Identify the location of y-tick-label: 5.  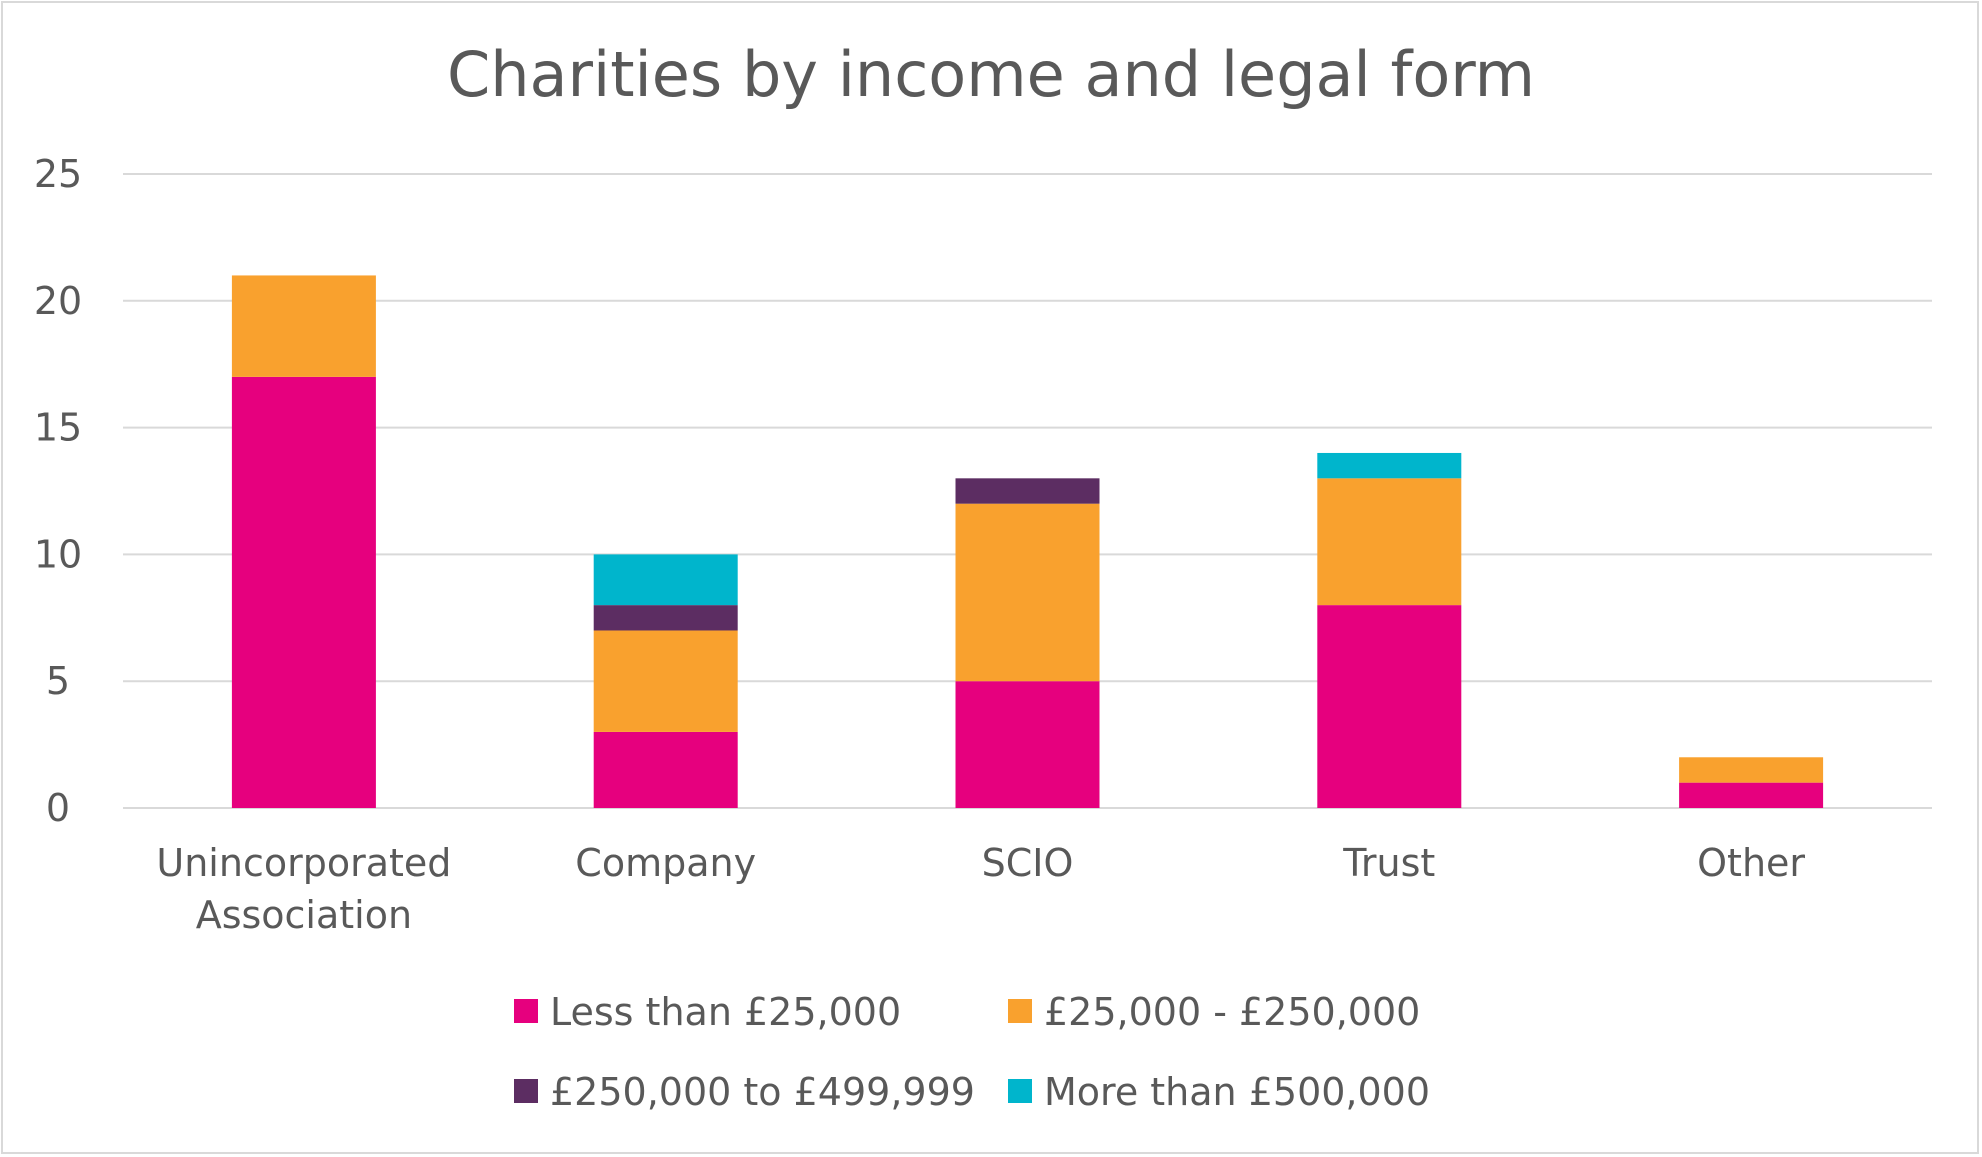
(58, 681).